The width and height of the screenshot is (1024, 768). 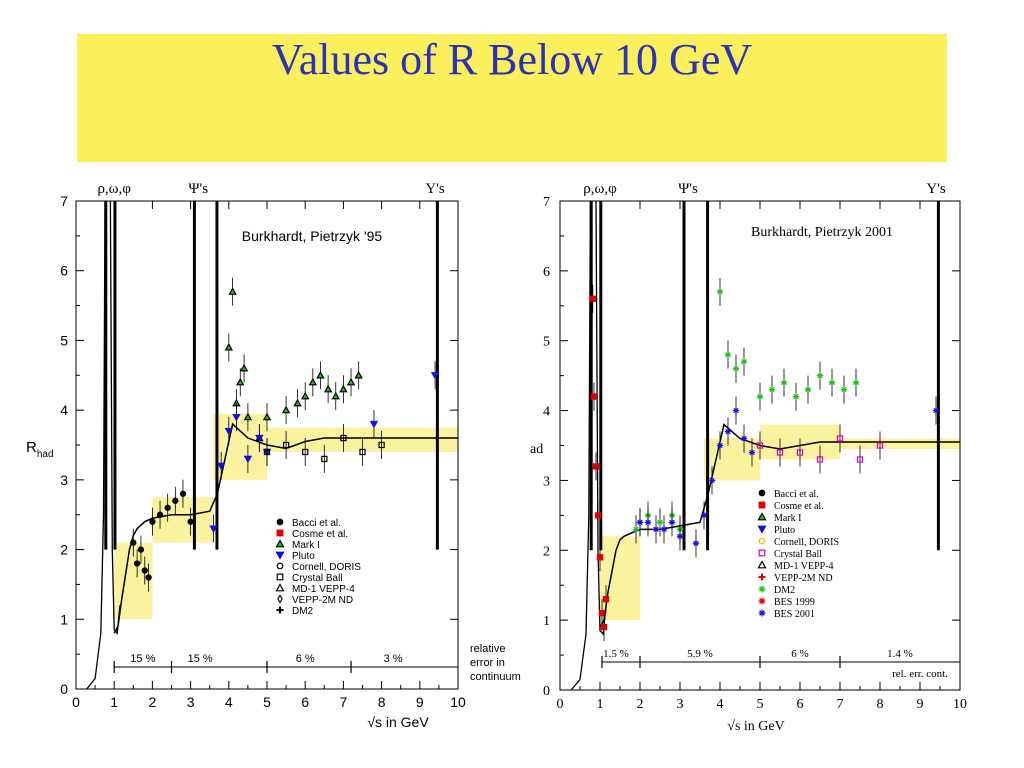 I want to click on legend-entry: Cosme et al., so click(x=799, y=506).